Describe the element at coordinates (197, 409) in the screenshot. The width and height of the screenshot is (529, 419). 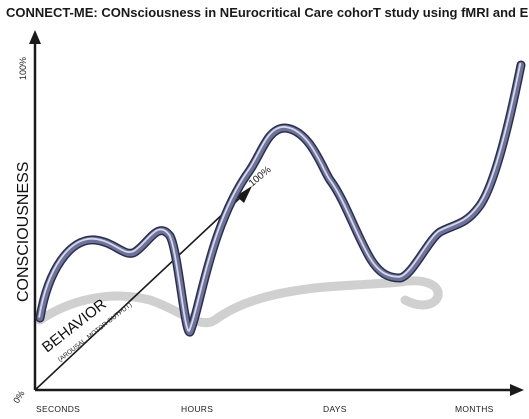
I see `x-tick-hours: HOURS` at that location.